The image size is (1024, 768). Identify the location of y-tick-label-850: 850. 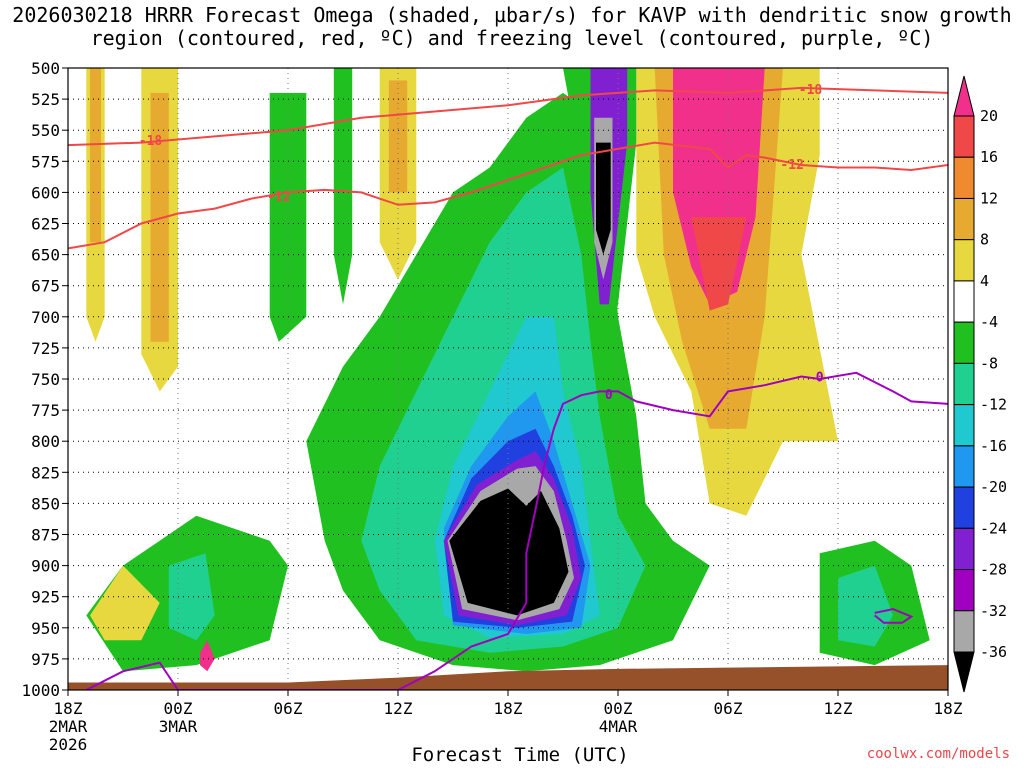
(45, 503).